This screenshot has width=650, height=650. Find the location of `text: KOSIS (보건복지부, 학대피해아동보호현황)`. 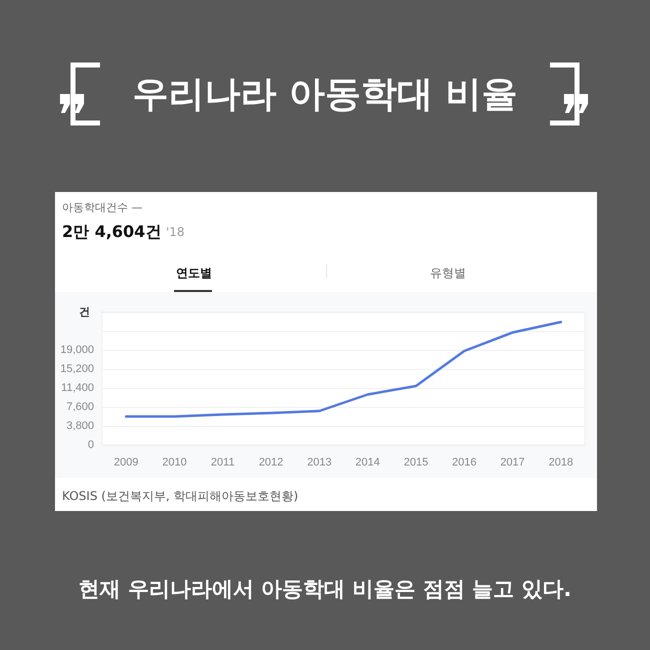

text: KOSIS (보건복지부, 학대피해아동보호현황) is located at coordinates (180, 496).